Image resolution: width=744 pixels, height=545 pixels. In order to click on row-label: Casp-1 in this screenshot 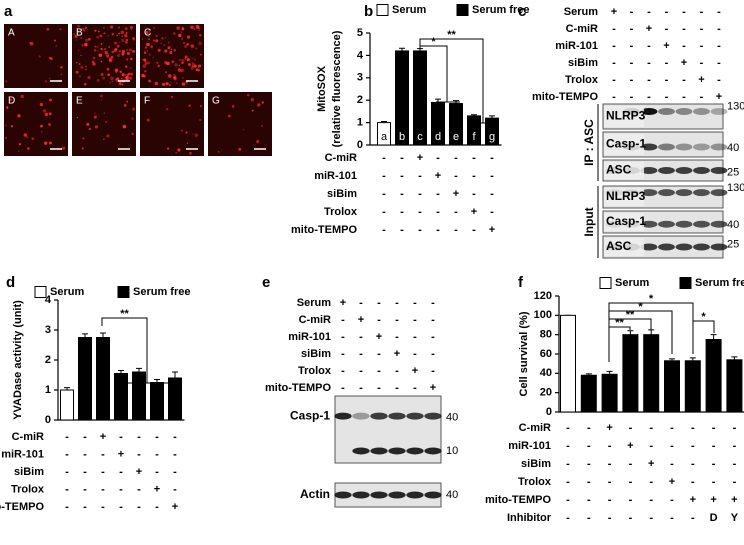, I will do `click(310, 415)`.